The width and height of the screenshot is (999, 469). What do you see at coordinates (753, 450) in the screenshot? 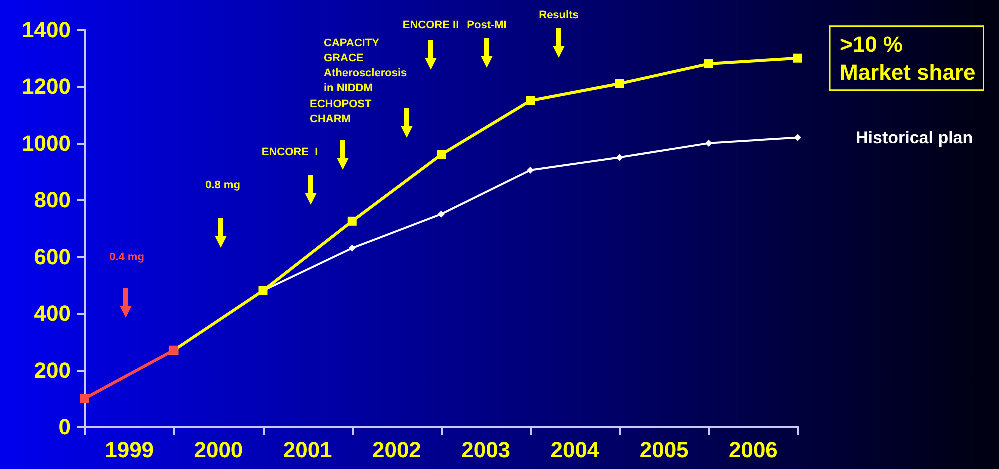
I see `x-tick-label: 2006` at bounding box center [753, 450].